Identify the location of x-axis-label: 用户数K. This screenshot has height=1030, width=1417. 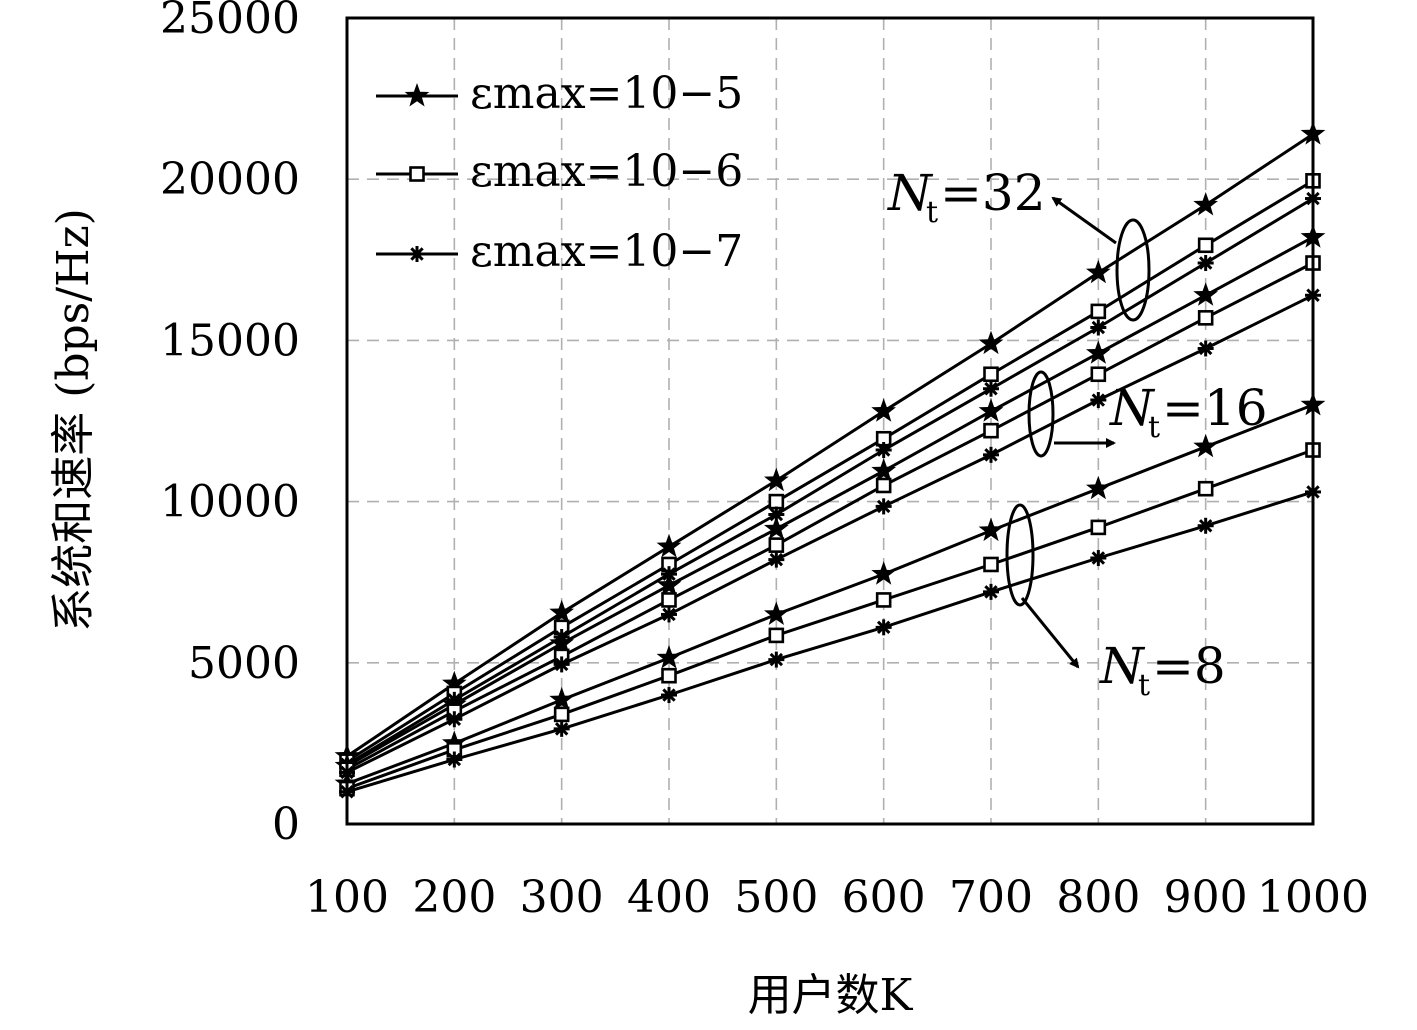
(831, 995).